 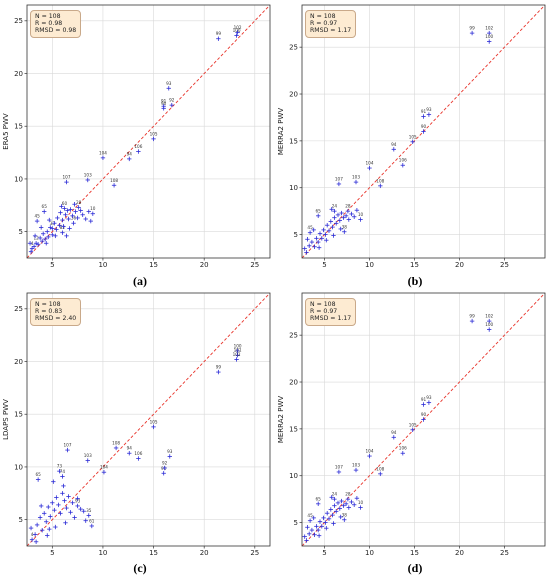 I want to click on y-axis-title: MERRA2 PWV, so click(x=281, y=132).